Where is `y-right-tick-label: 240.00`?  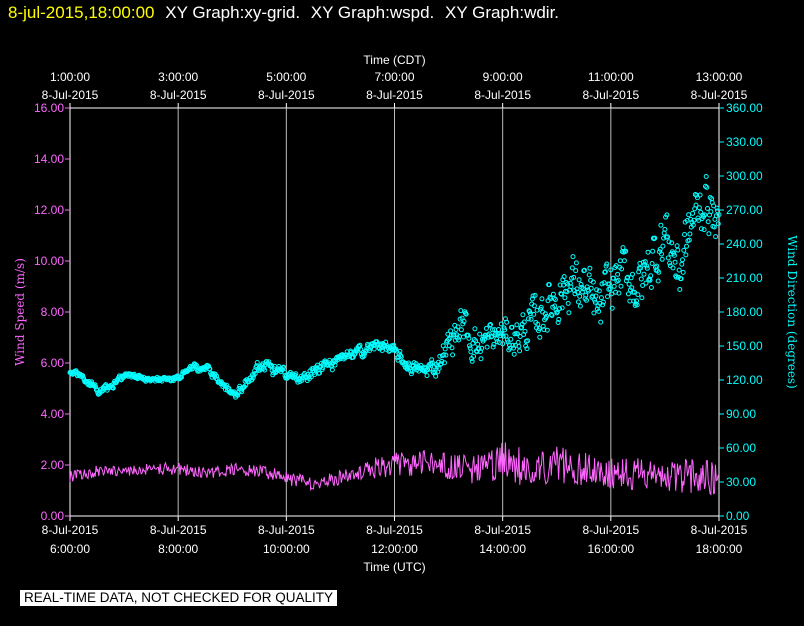
y-right-tick-label: 240.00 is located at coordinates (744, 244).